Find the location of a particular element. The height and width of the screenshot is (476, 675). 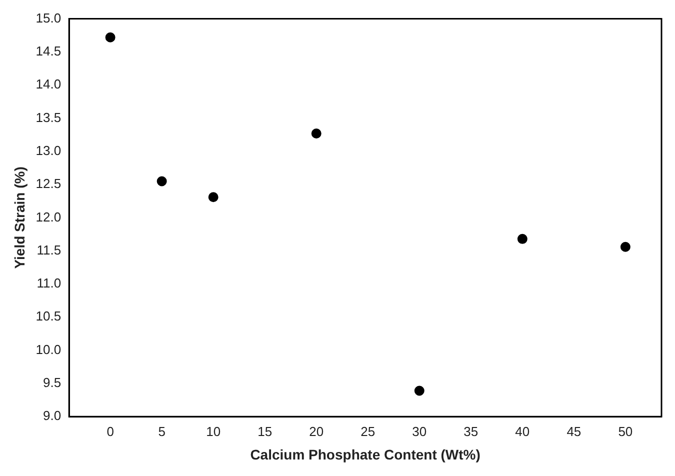

y-axis-title: Yield Strain (%) is located at coordinates (19, 217).